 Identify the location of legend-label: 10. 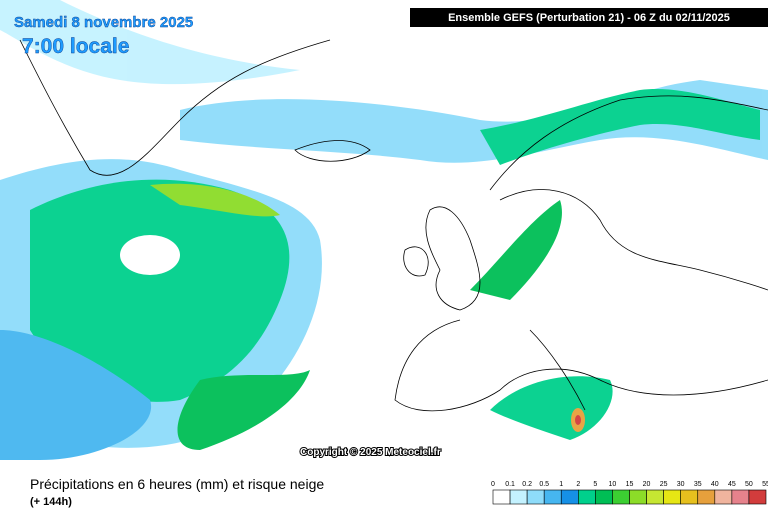
(613, 484).